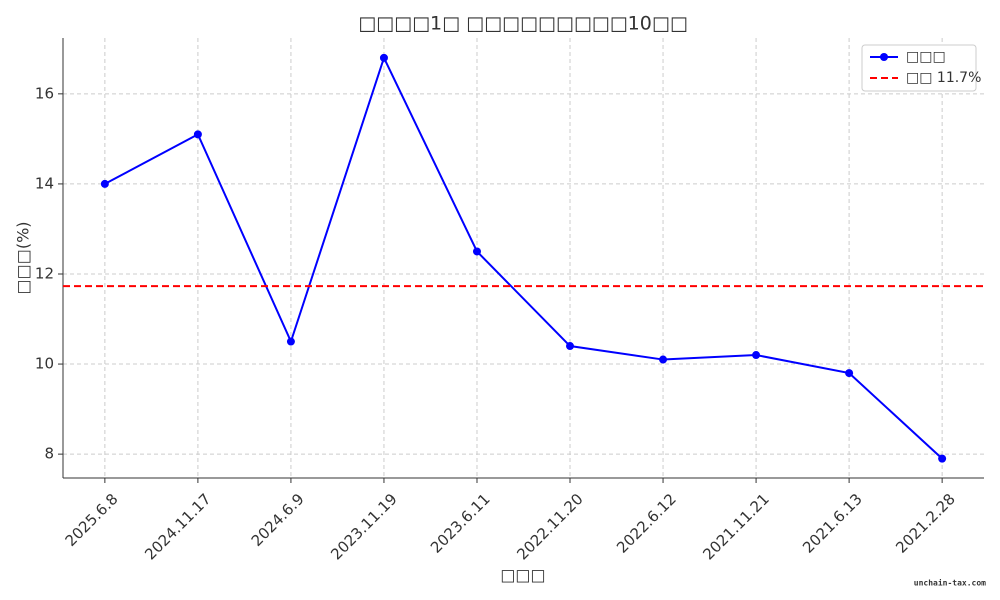 This screenshot has width=1000, height=600. Describe the element at coordinates (177, 526) in the screenshot. I see `x-tick-label: 2024.11.17` at that location.